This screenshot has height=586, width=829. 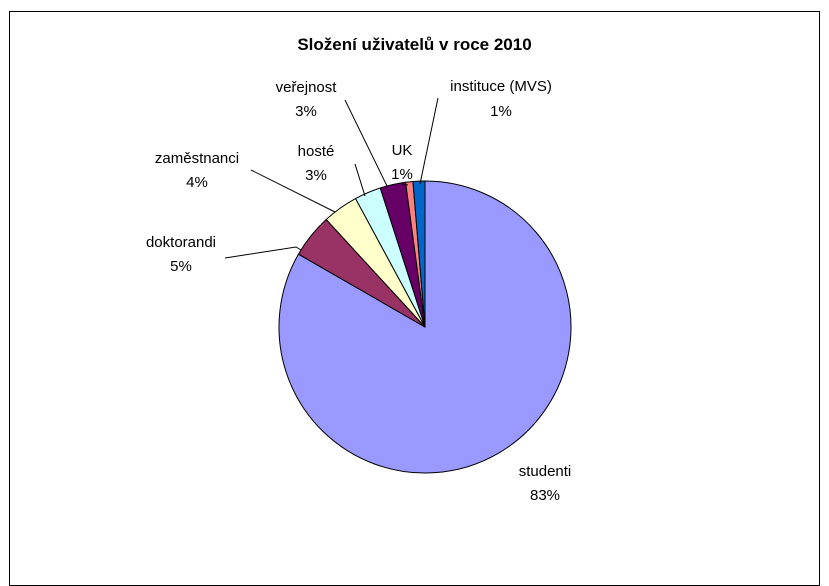 What do you see at coordinates (545, 471) in the screenshot?
I see `slice-label-name-0: studenti` at bounding box center [545, 471].